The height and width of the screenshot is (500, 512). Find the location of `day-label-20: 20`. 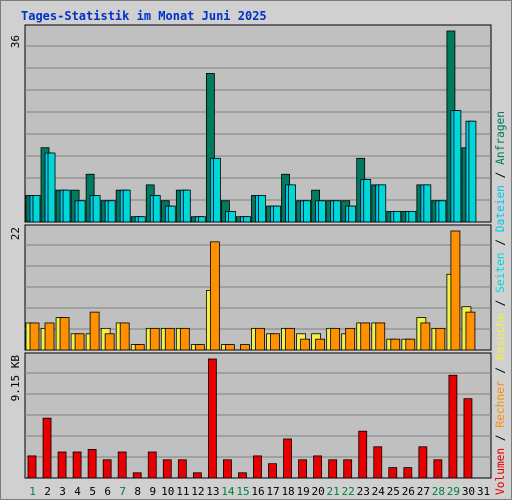

day-label-20: 20 is located at coordinates (318, 491).